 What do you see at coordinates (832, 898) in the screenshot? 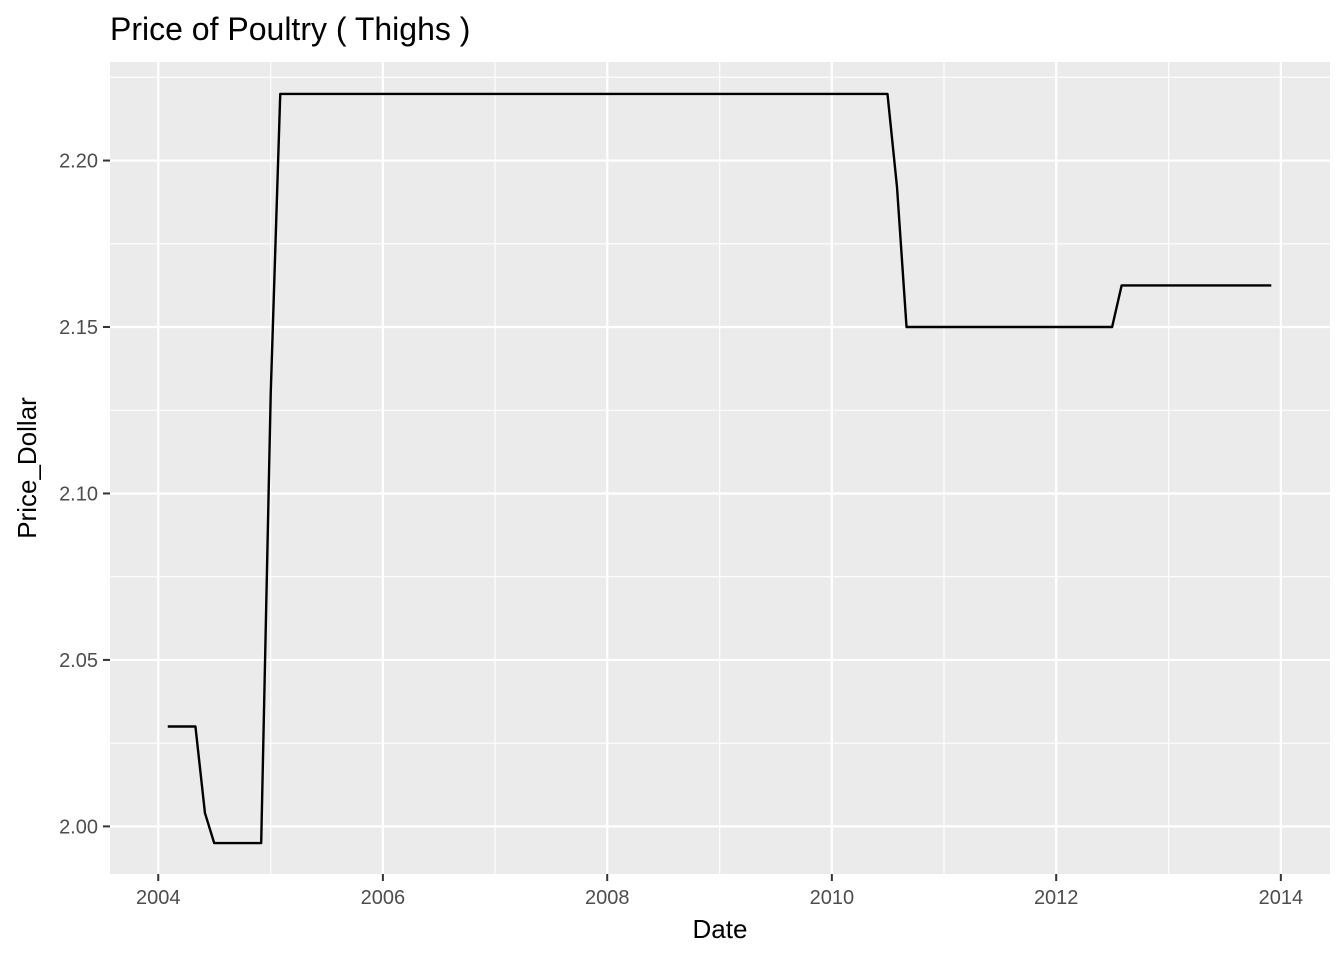
I see `x-tick-label: 2010` at bounding box center [832, 898].